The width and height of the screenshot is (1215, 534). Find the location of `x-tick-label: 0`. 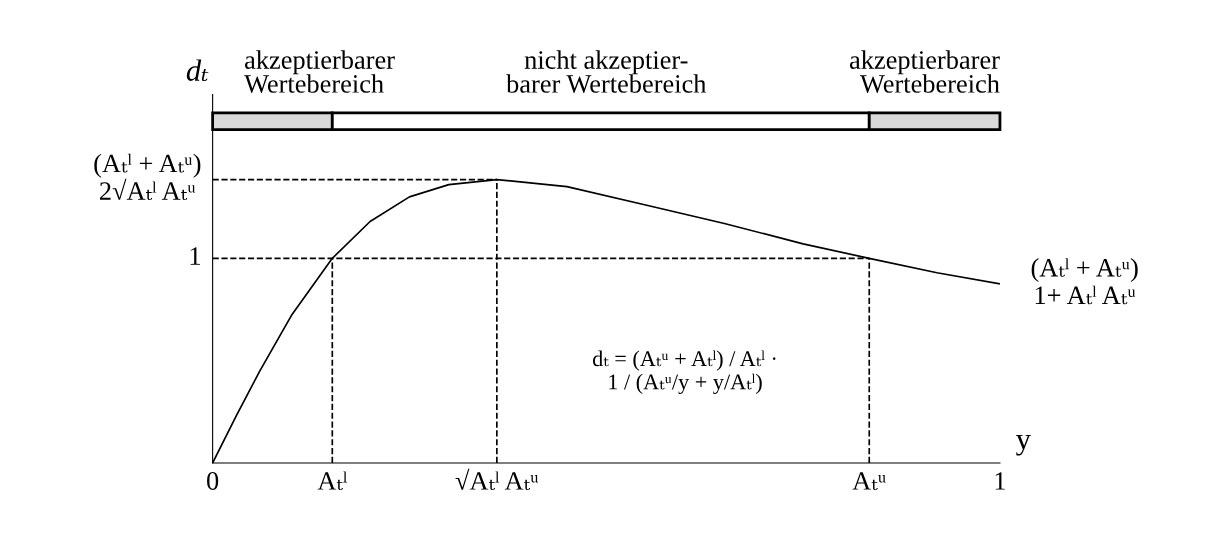

x-tick-label: 0 is located at coordinates (213, 481).